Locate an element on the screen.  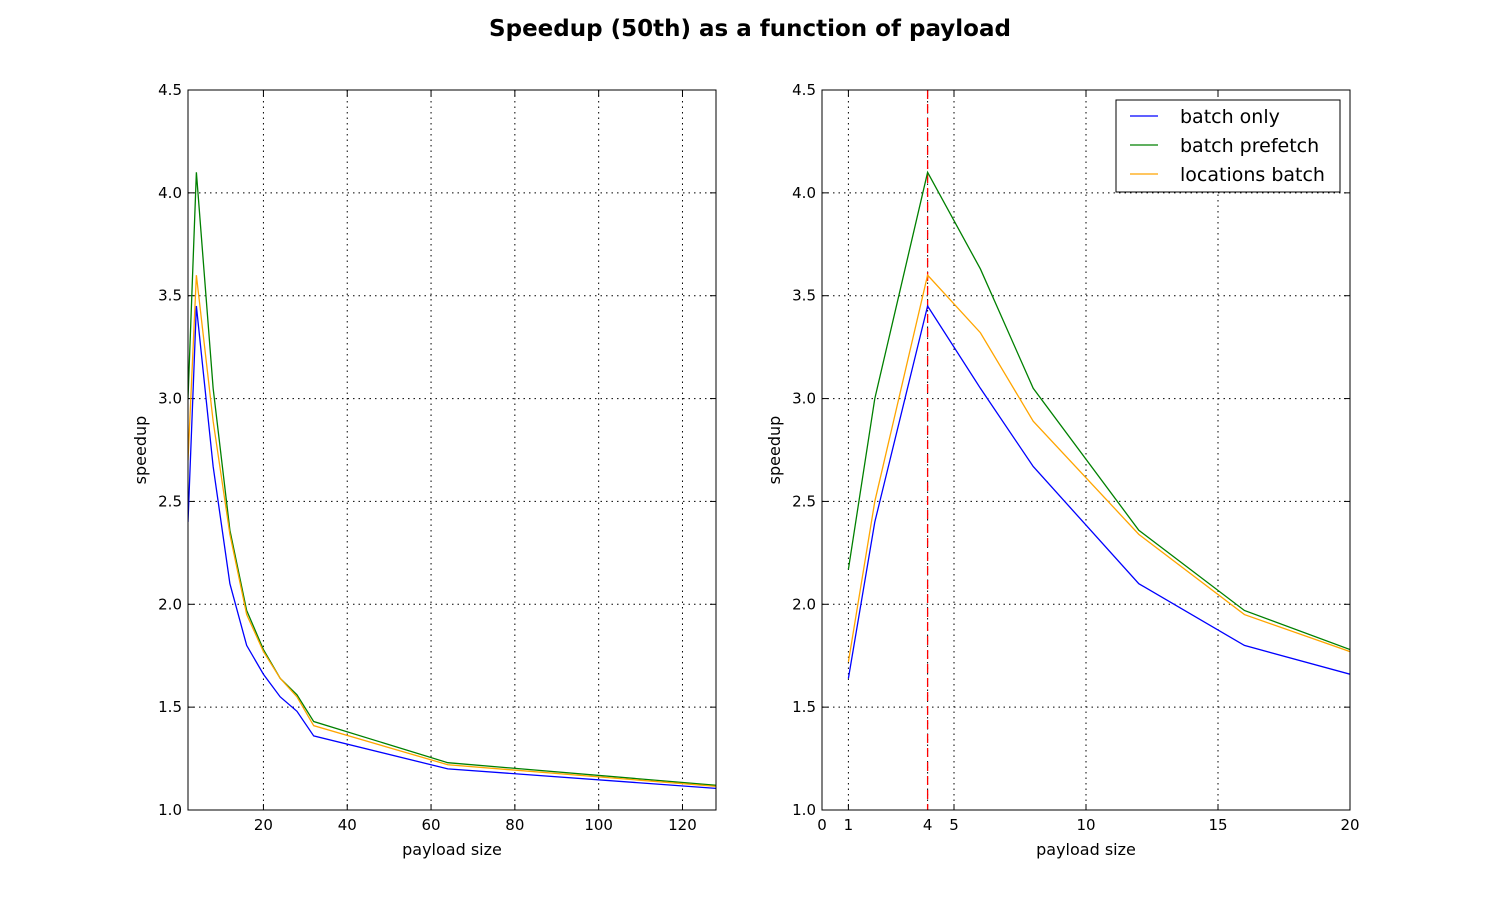
figure-title: Speedup (50th) as a function of payload is located at coordinates (750, 29).